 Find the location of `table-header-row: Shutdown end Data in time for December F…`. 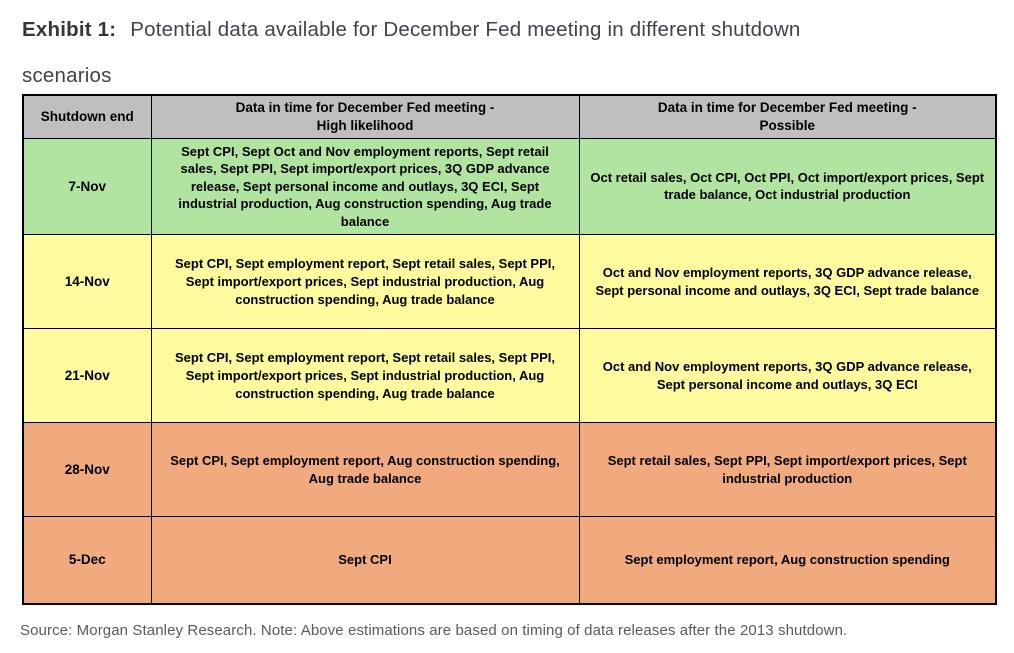

table-header-row: Shutdown end Data in time for December F… is located at coordinates (509, 116).